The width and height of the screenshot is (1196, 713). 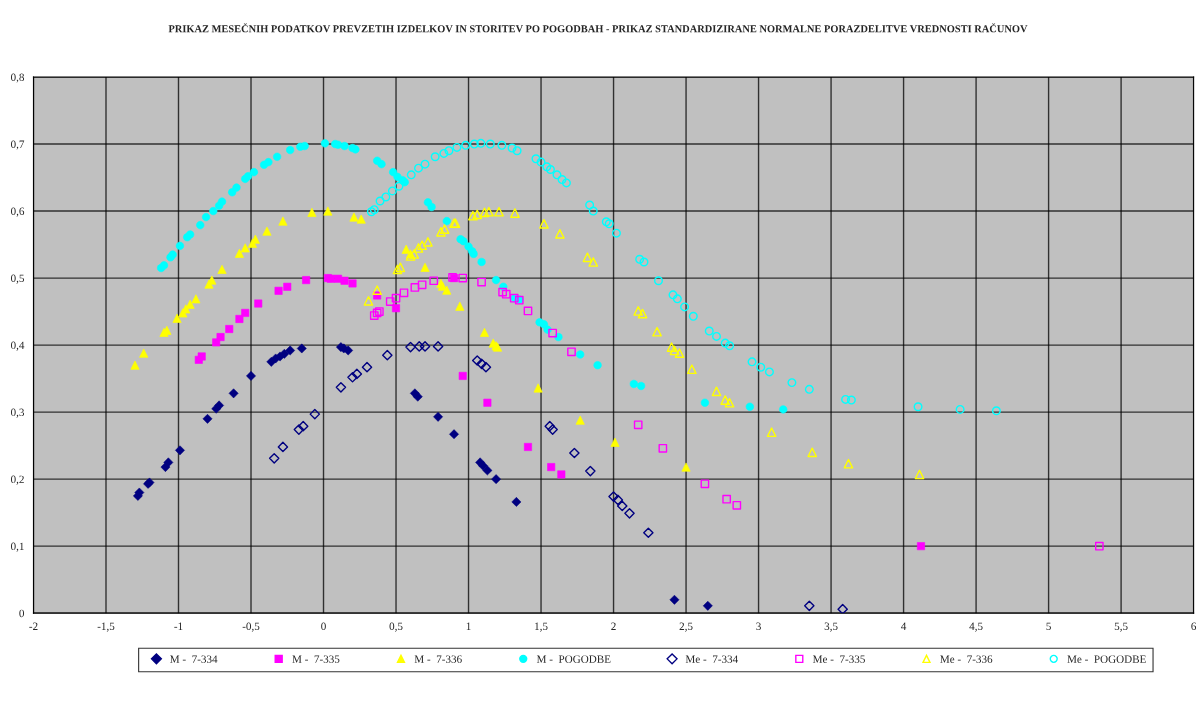 What do you see at coordinates (33, 626) in the screenshot?
I see `x-tick-label: -2` at bounding box center [33, 626].